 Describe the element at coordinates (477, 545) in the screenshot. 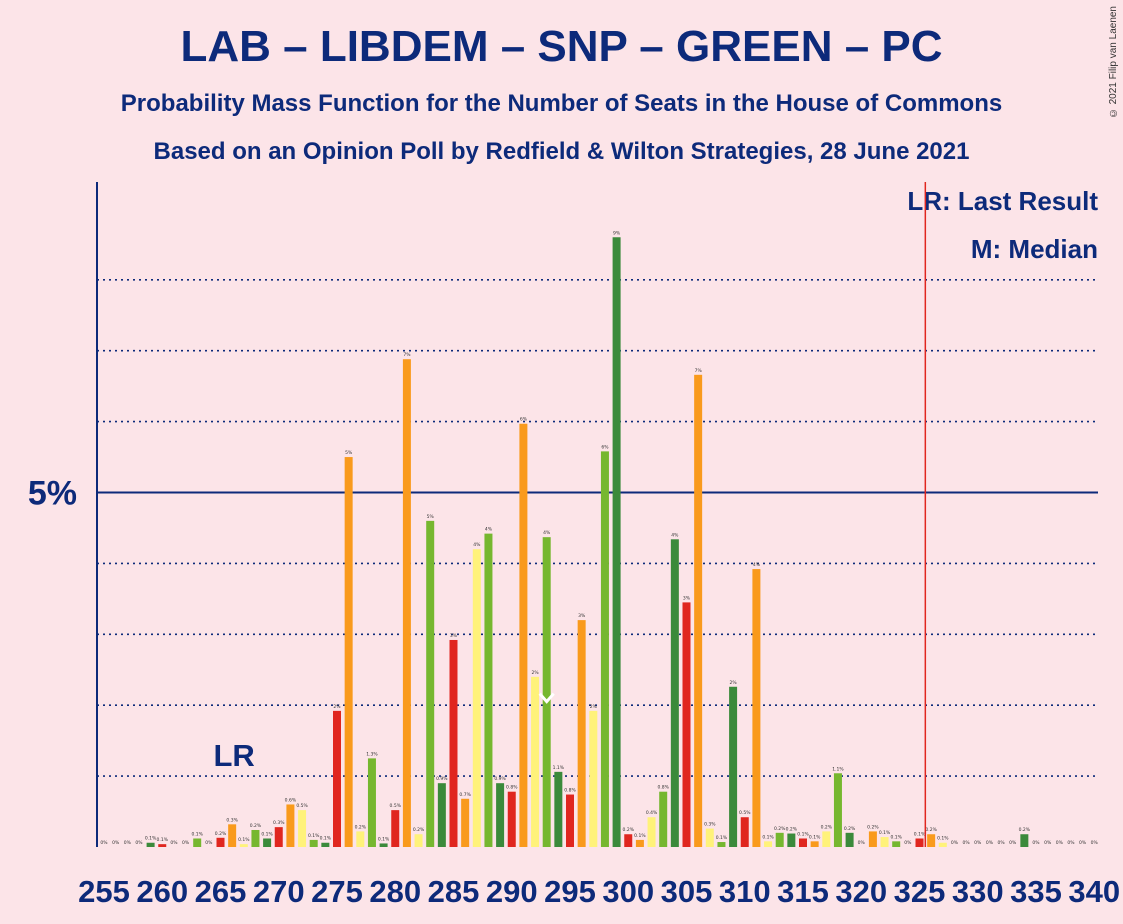

I see `bar-label-287: 4%` at that location.